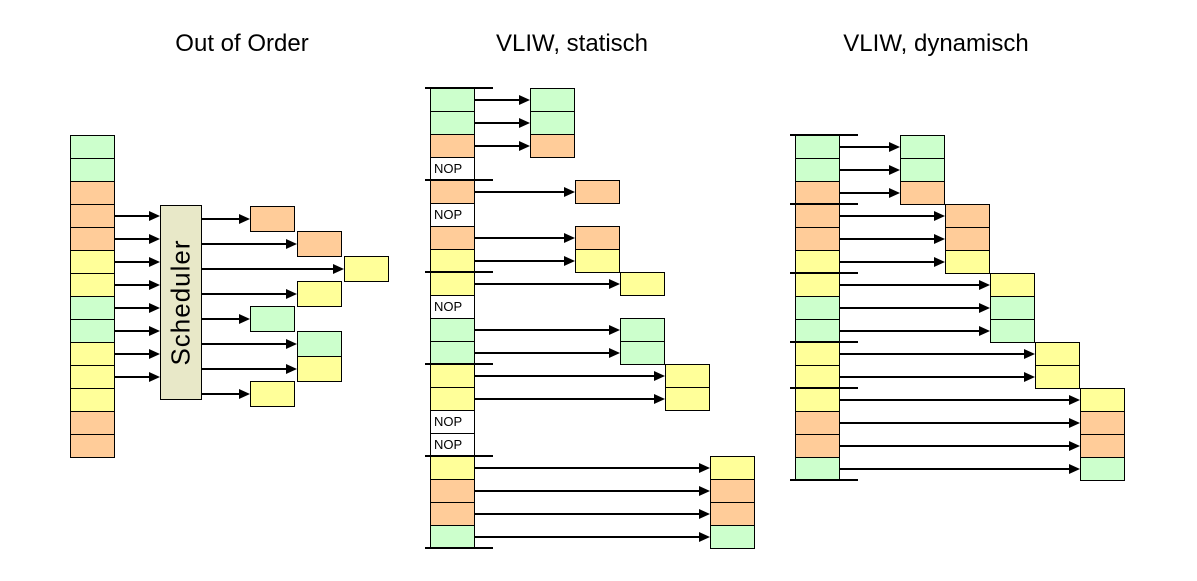  What do you see at coordinates (180, 302) in the screenshot?
I see `scheduler-label: Scheduler` at bounding box center [180, 302].